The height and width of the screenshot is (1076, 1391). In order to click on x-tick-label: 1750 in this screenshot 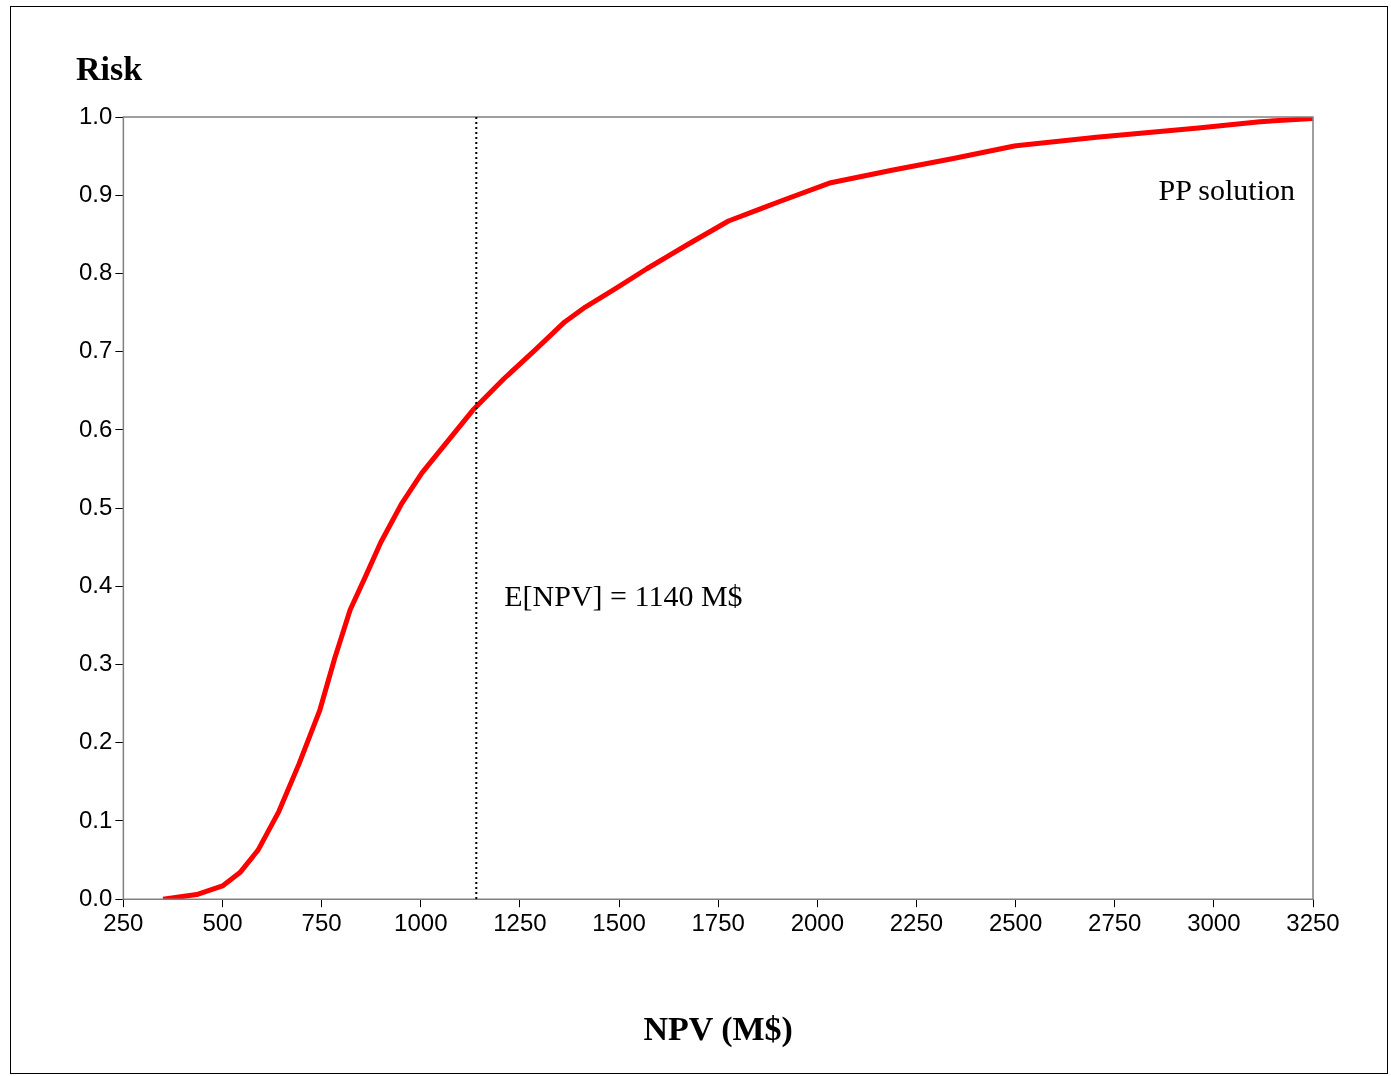, I will do `click(718, 923)`.